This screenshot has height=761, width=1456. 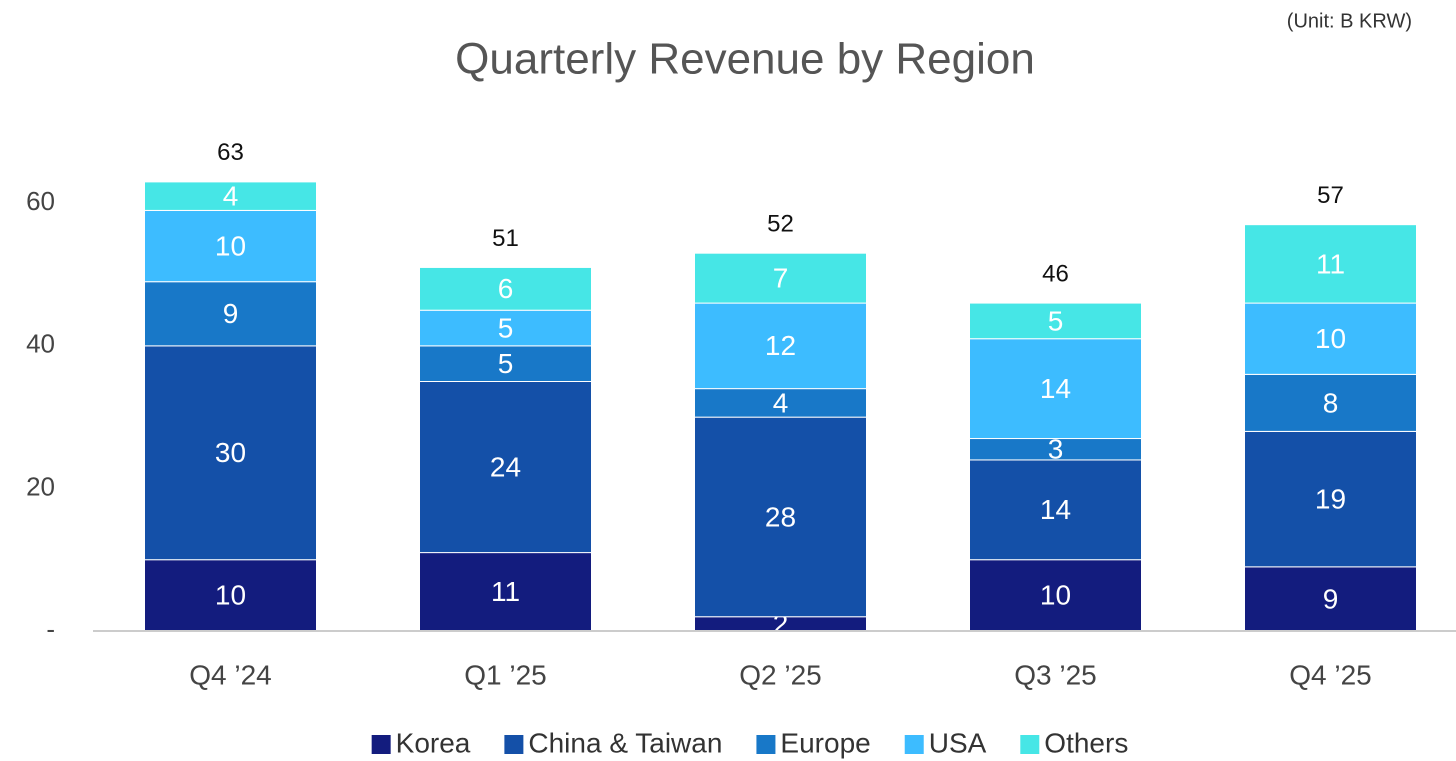 What do you see at coordinates (1055, 273) in the screenshot?
I see `total-label: 46` at bounding box center [1055, 273].